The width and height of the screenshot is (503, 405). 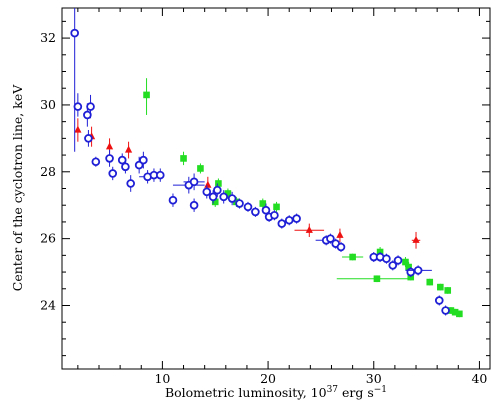 I want to click on x-axis-label: Bolometric luminosity, 1037 erg s−1, so click(x=276, y=392).